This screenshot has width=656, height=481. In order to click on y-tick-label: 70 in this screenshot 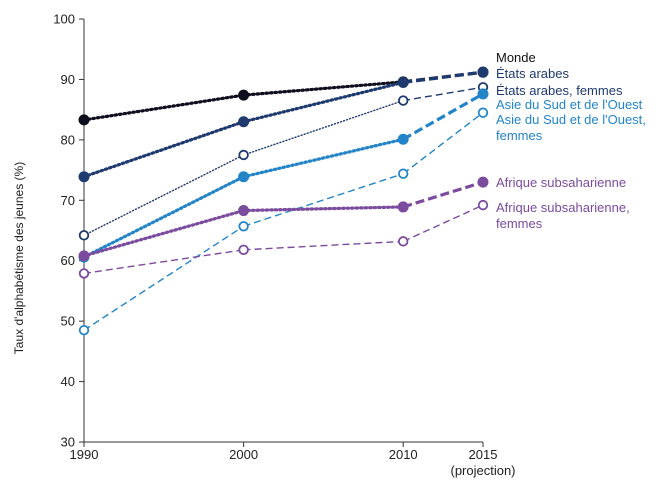, I will do `click(68, 200)`.